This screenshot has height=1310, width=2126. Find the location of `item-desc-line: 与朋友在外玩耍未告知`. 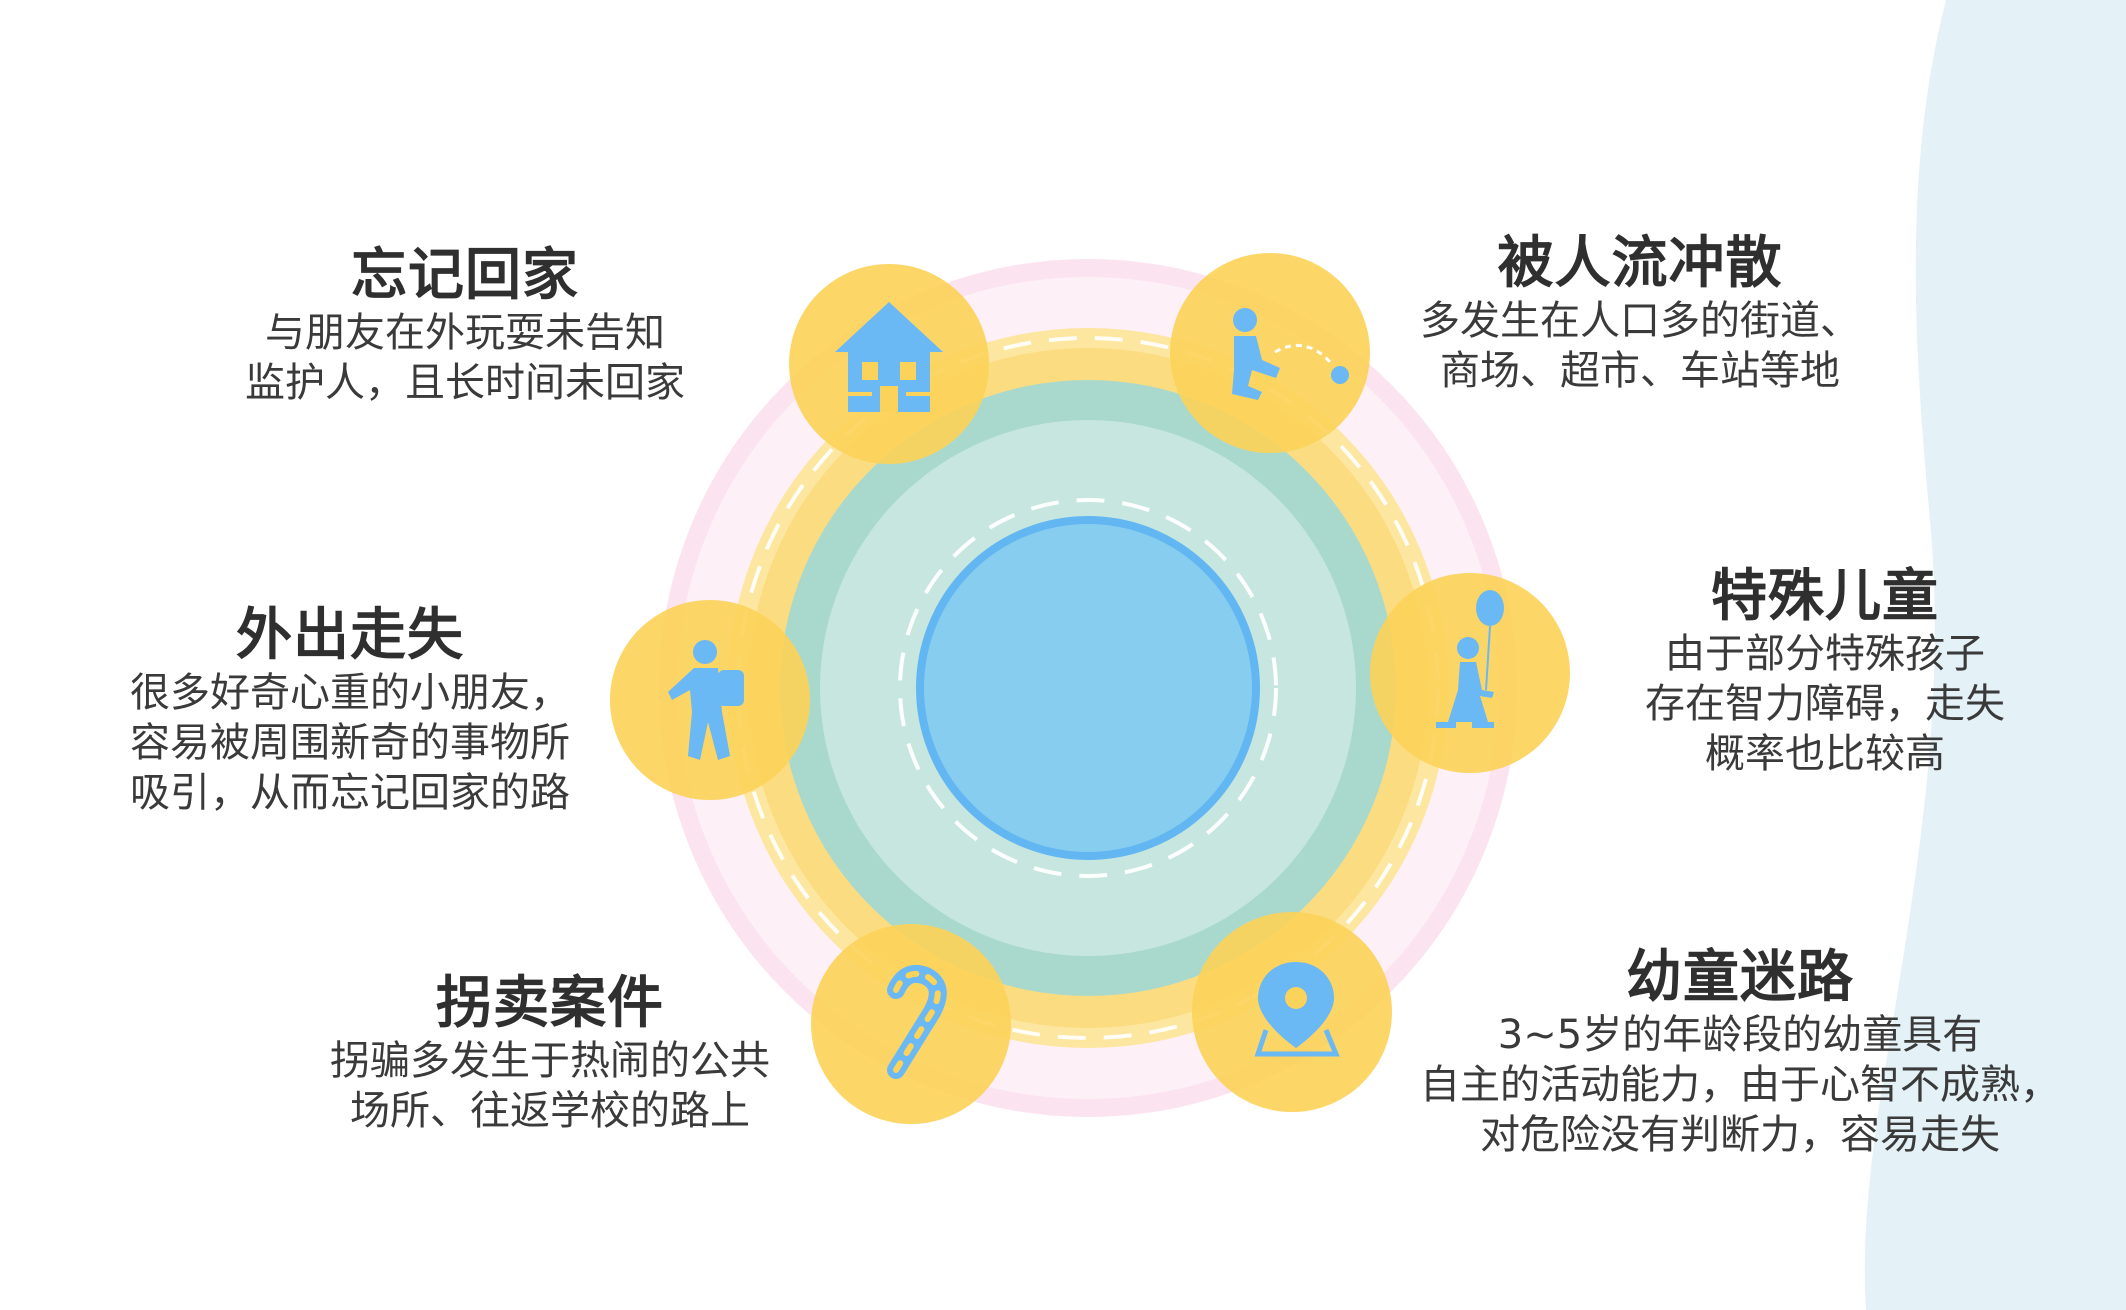

item-desc-line: 与朋友在外玩耍未告知 is located at coordinates (465, 333).